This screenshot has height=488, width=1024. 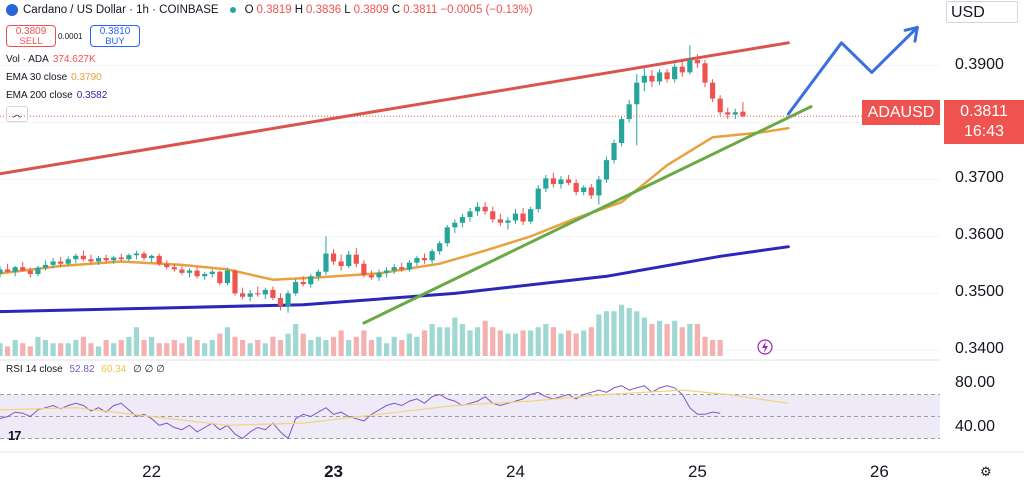 I want to click on sell-label: SELL, so click(x=31, y=41).